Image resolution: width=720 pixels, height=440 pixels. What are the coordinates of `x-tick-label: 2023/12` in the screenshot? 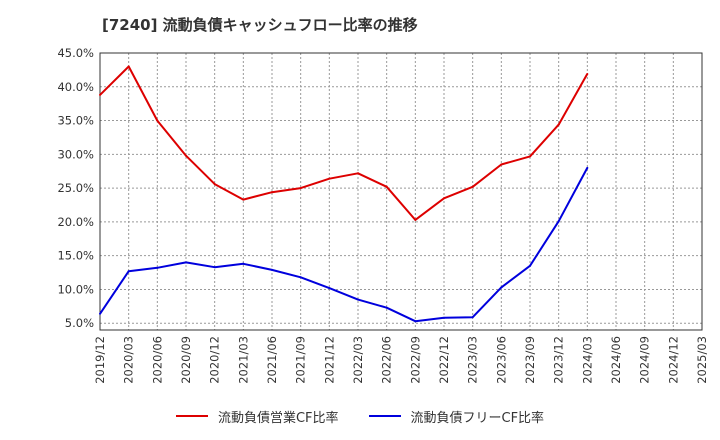 It's located at (559, 360).